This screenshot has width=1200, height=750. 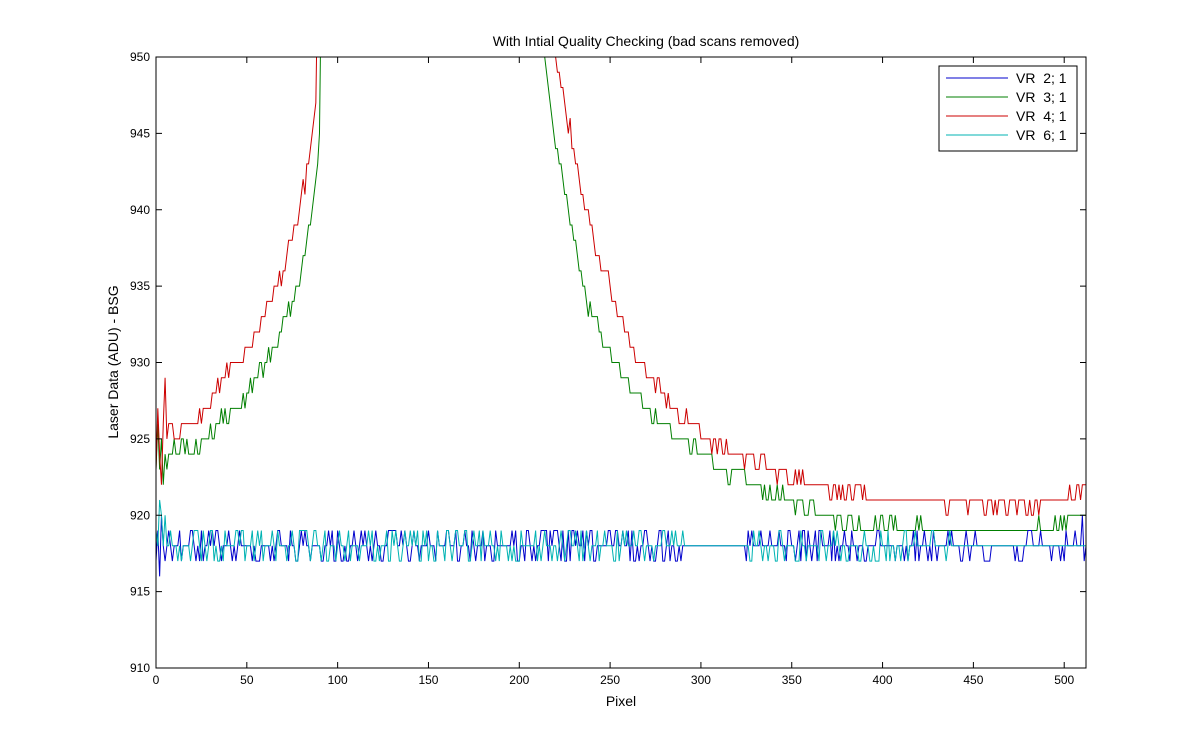 I want to click on x-tick-label: 450, so click(x=973, y=680).